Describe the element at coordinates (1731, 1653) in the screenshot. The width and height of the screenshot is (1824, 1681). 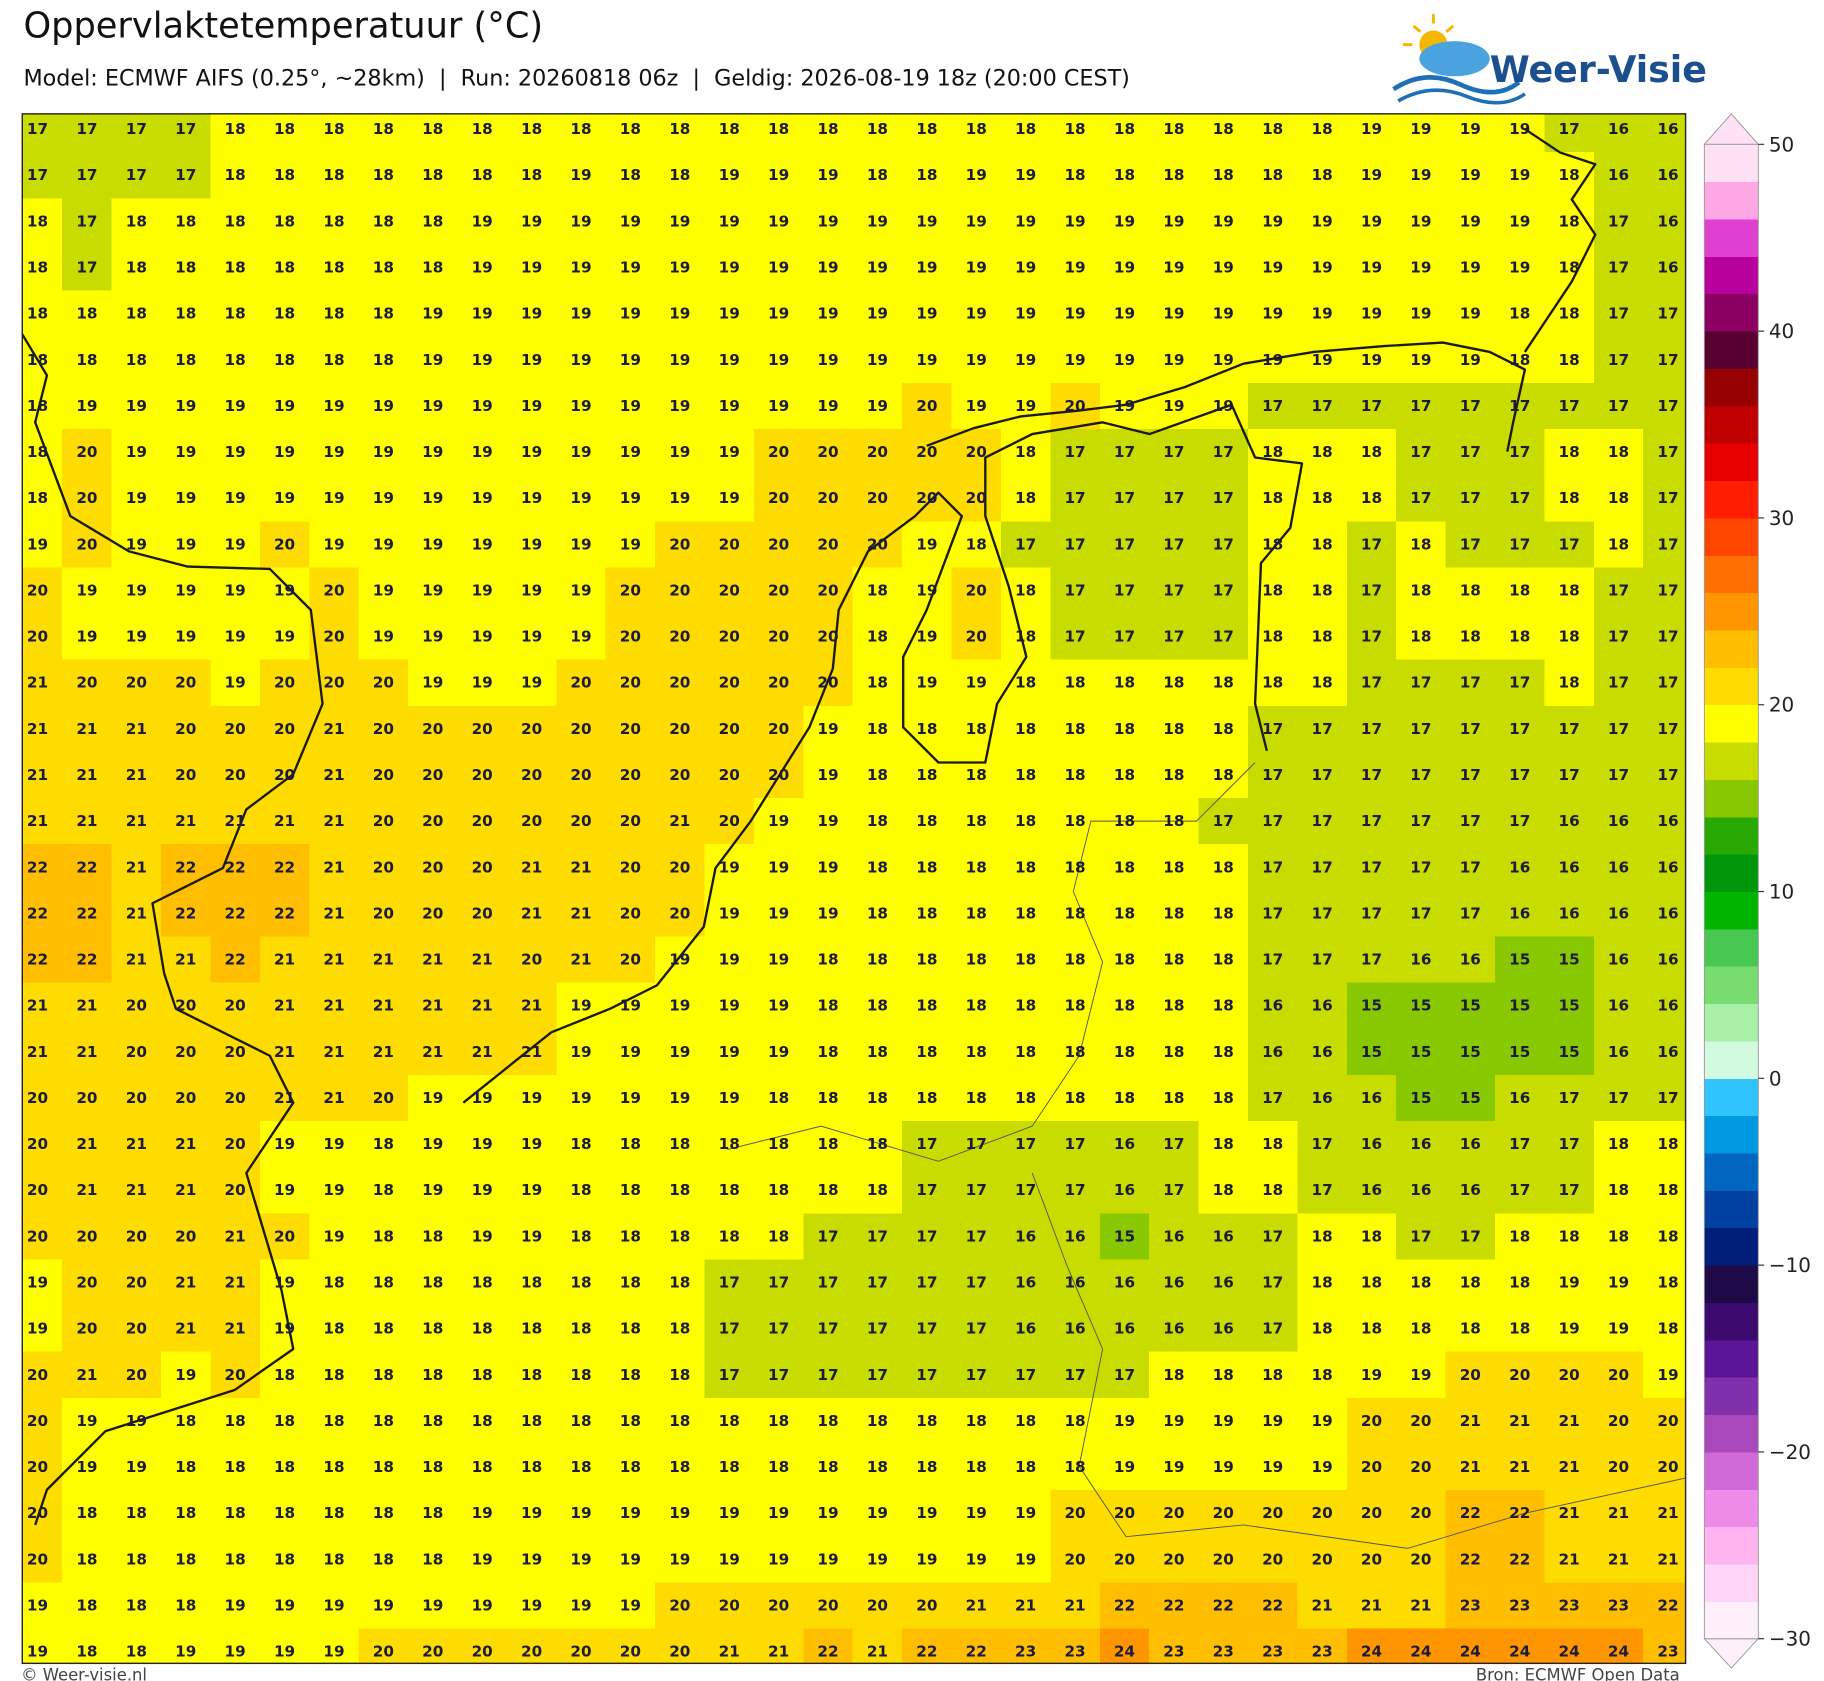
I see `colorbar-cap-bottom` at that location.